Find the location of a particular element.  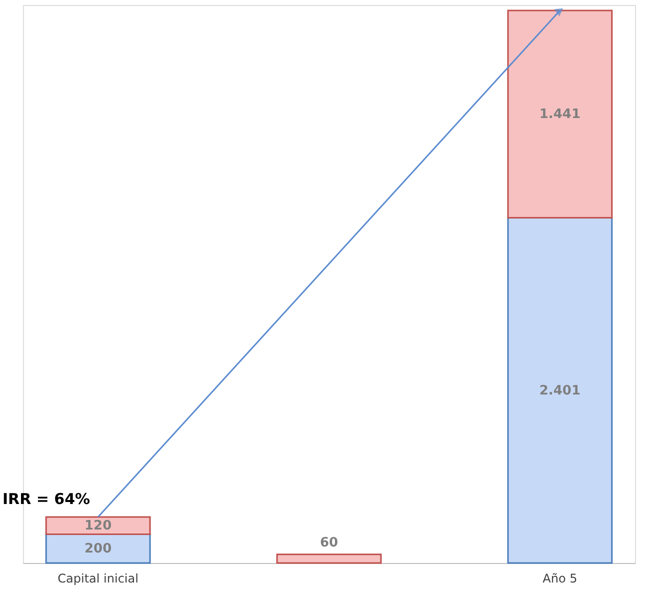

x-tick-label: Capital inicial is located at coordinates (98, 579).